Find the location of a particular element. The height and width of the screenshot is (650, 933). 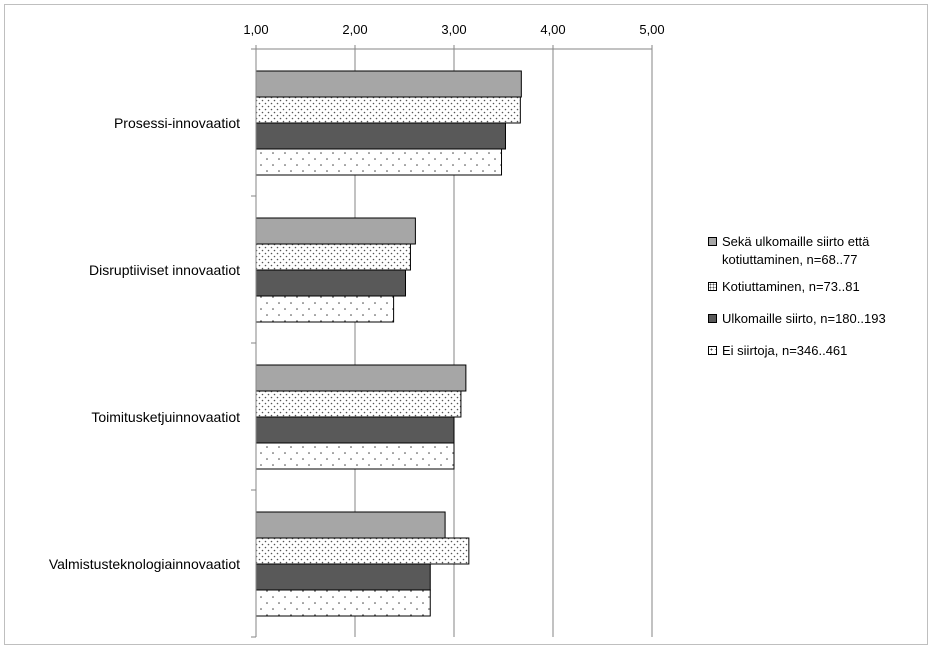

category-label: Prosessi-innovaatiot is located at coordinates (177, 123).